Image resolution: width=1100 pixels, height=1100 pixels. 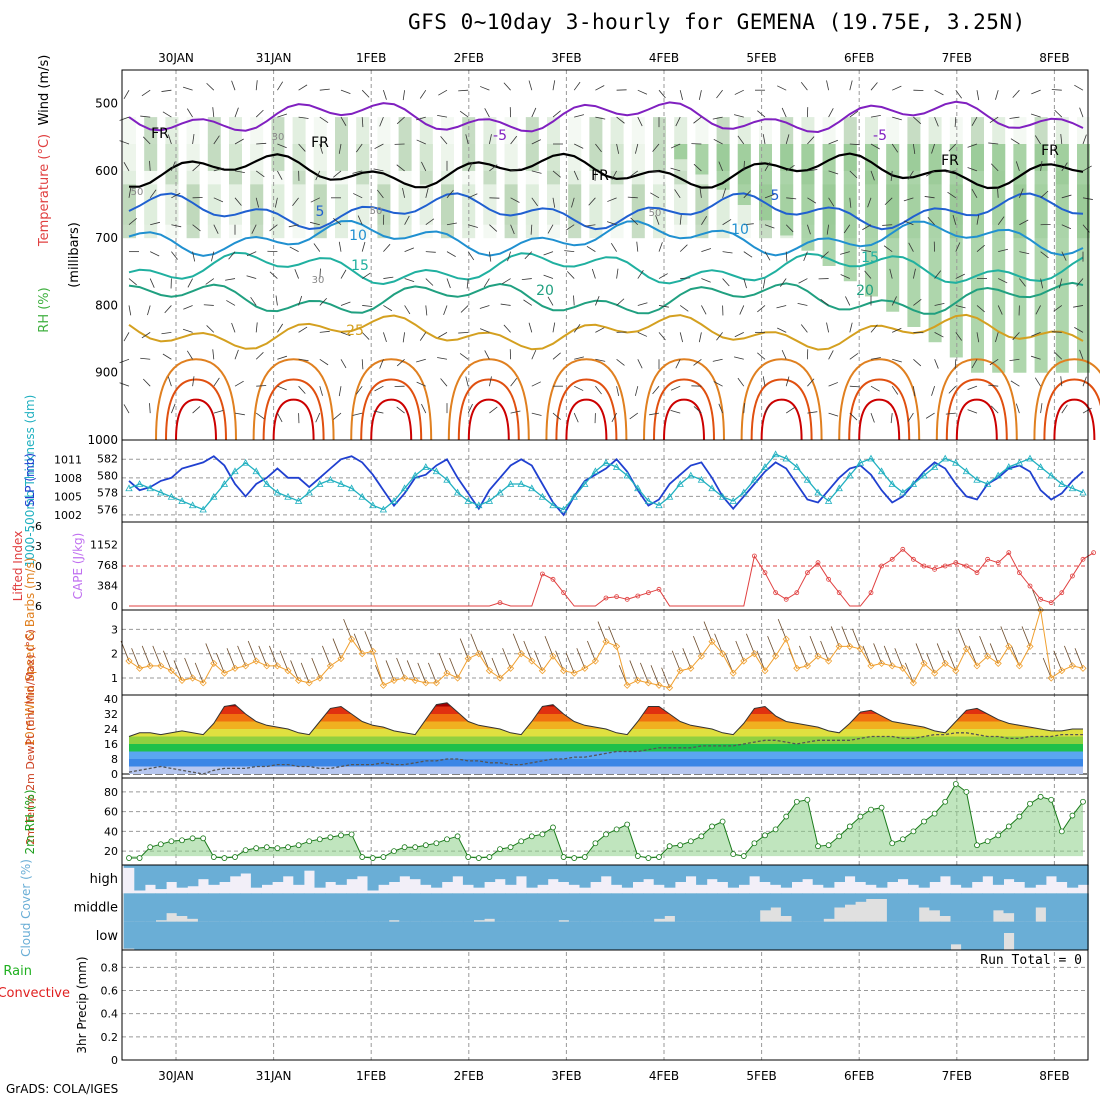 What do you see at coordinates (605, 753) in the screenshot?
I see `dewpoint-line` at bounding box center [605, 753].